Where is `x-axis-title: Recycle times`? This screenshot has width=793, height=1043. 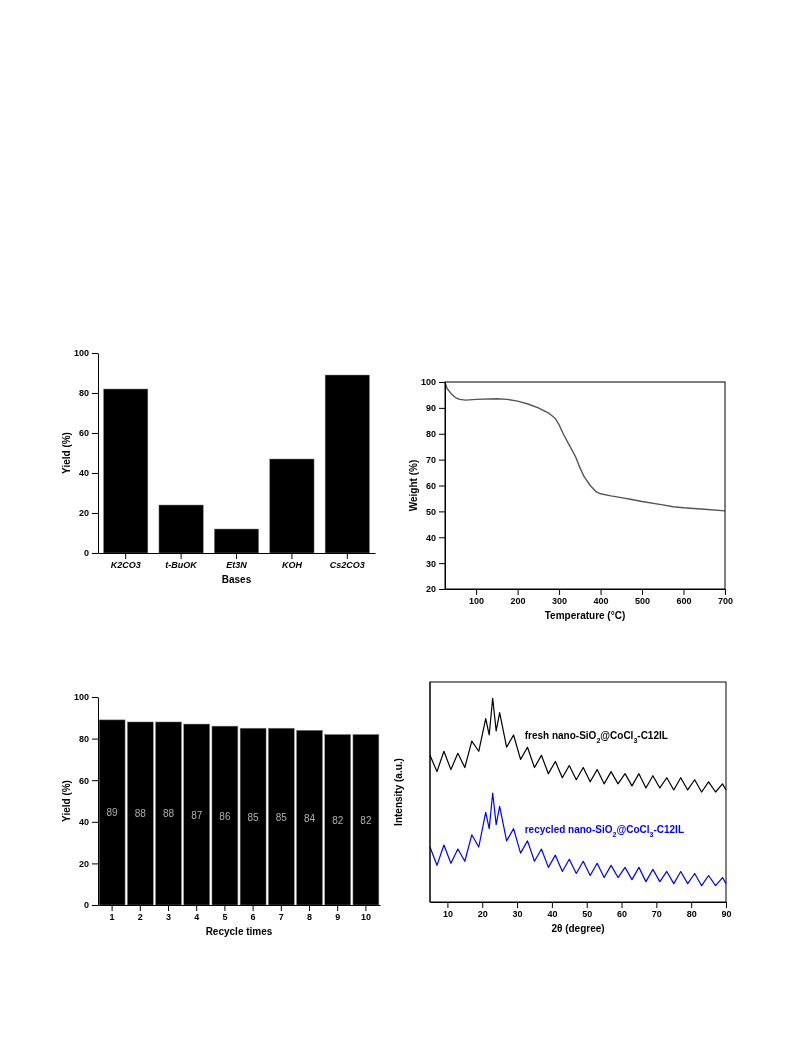
x-axis-title: Recycle times is located at coordinates (239, 931).